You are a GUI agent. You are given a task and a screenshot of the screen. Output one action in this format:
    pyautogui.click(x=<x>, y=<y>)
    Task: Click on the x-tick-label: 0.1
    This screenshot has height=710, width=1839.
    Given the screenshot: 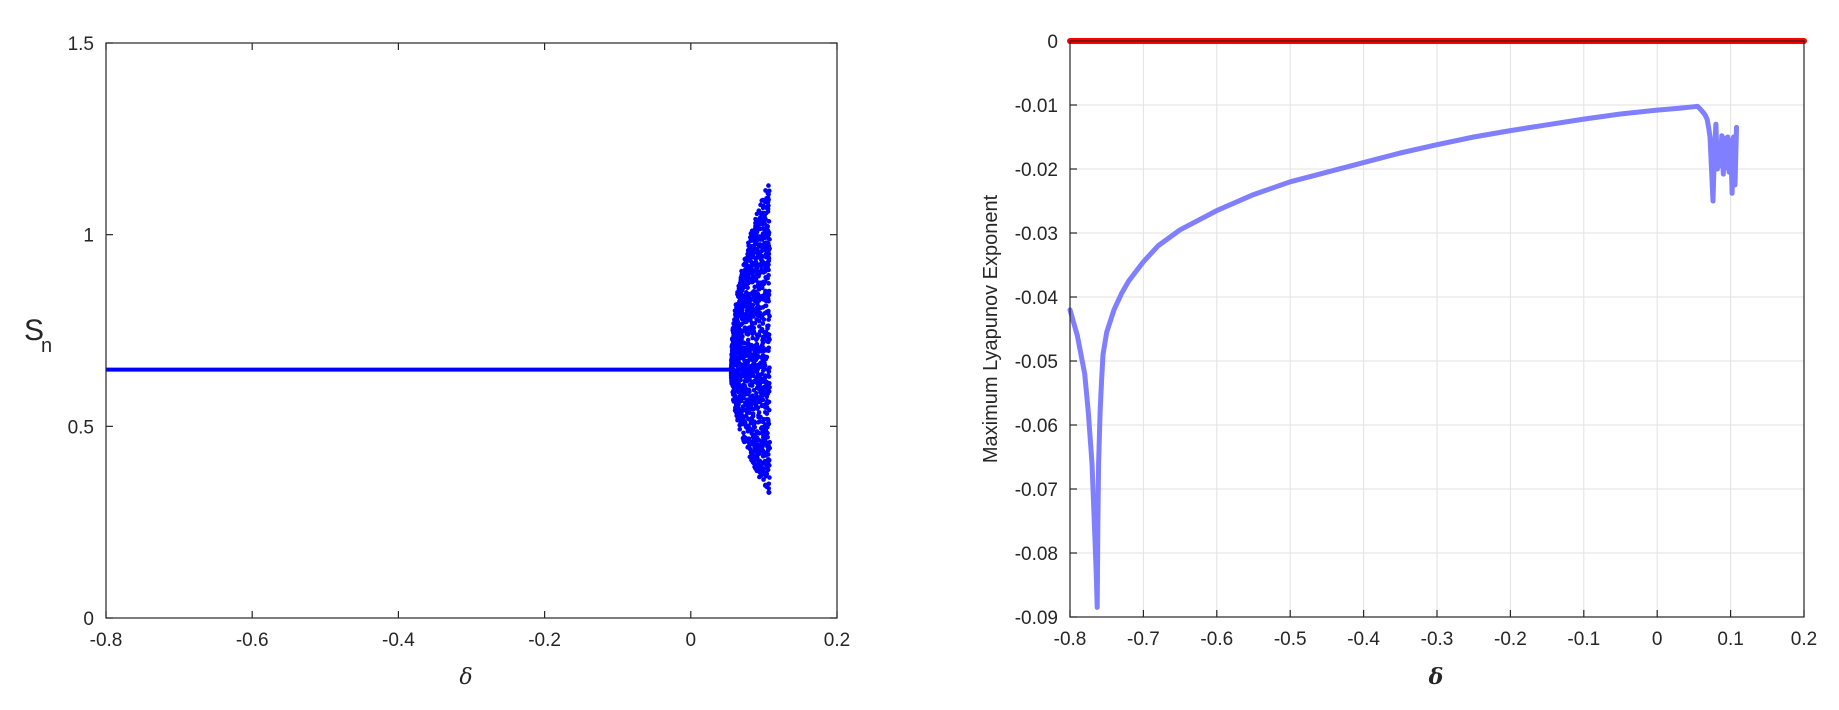 What is the action you would take?
    pyautogui.click(x=1730, y=639)
    